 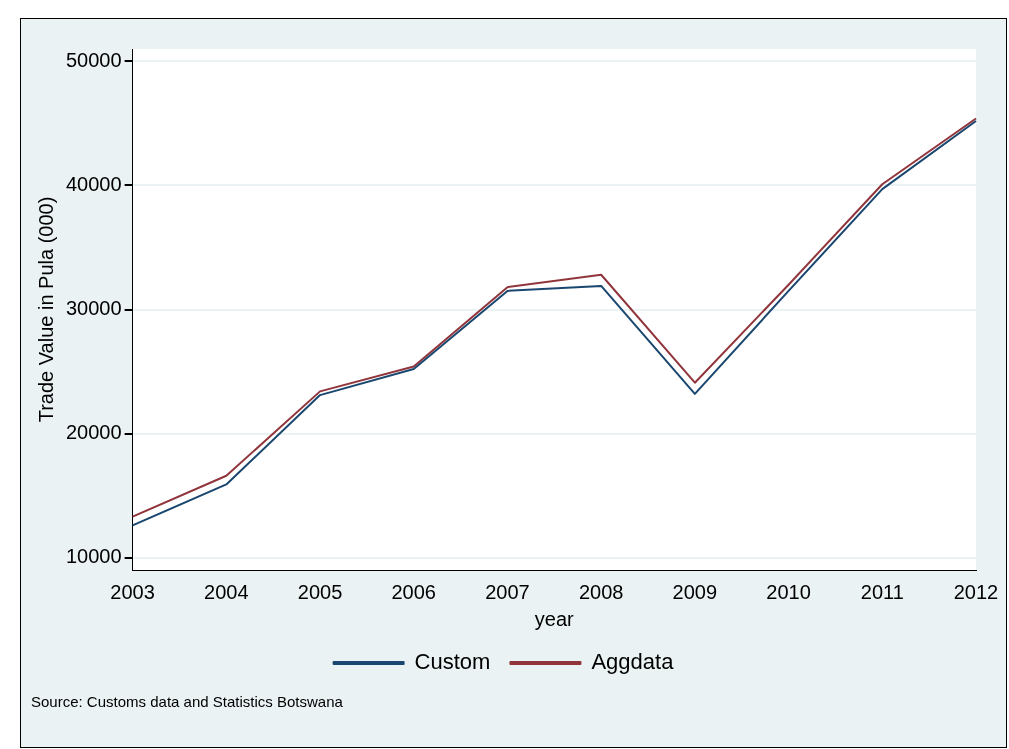 What do you see at coordinates (507, 591) in the screenshot?
I see `x-tick-label: 2007` at bounding box center [507, 591].